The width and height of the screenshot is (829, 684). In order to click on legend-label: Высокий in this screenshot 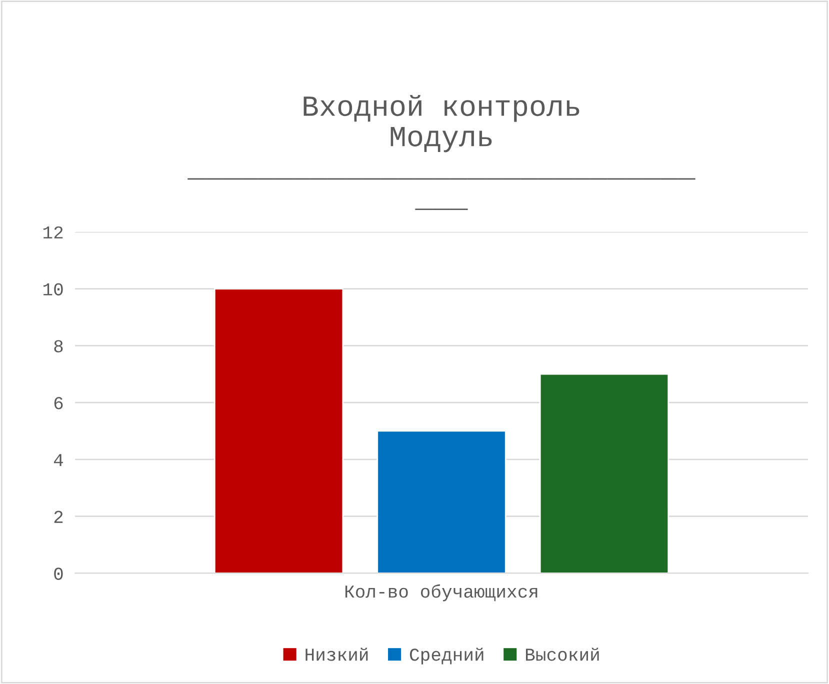, I will do `click(562, 654)`.